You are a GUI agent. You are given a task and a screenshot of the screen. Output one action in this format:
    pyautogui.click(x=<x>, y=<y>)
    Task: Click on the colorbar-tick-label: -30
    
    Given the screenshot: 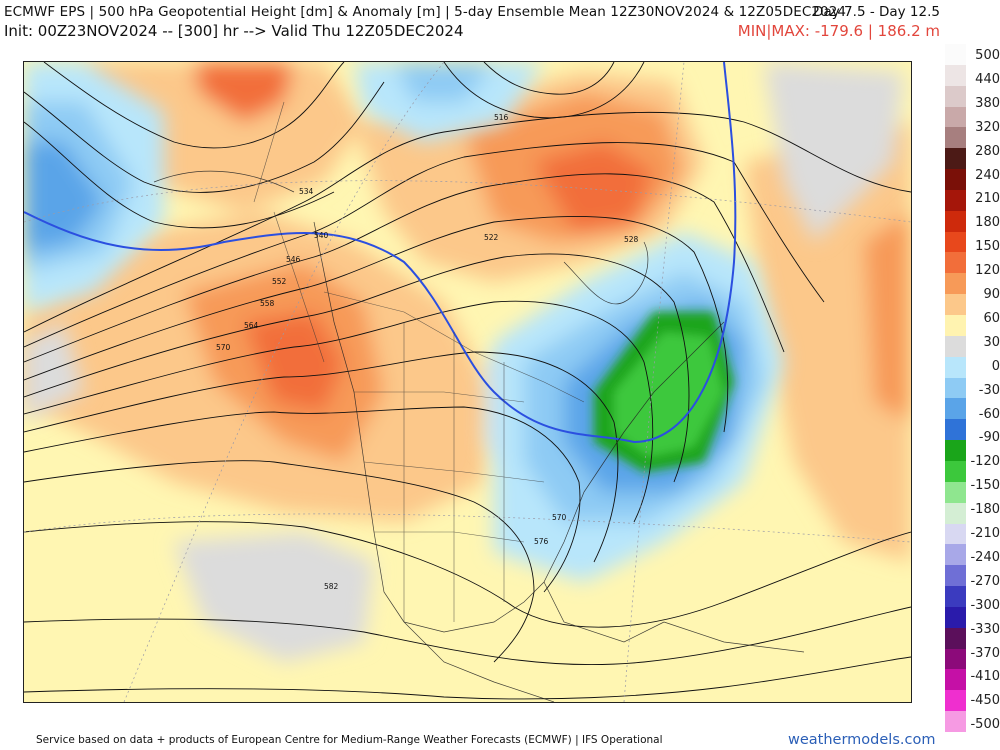 What is the action you would take?
    pyautogui.click(x=989, y=390)
    